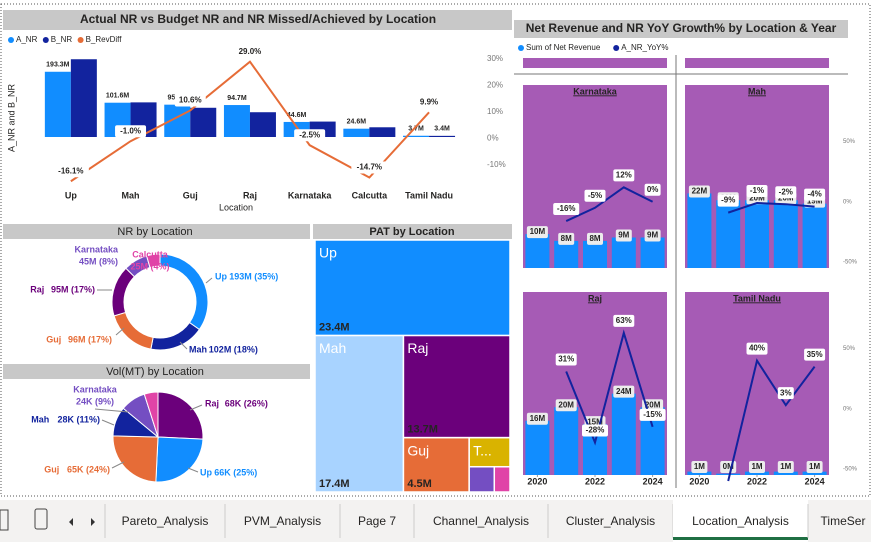 This screenshot has width=871, height=542. I want to click on legend-label: B_RevDiff, so click(104, 39).